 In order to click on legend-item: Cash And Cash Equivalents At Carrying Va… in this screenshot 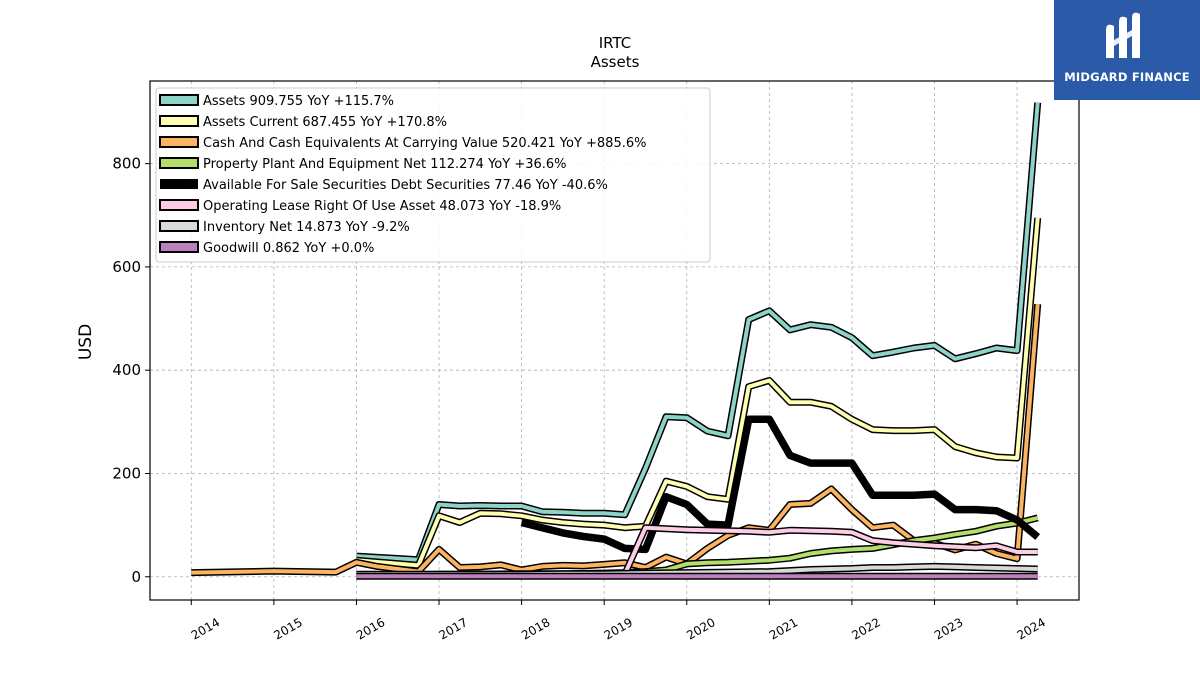, I will do `click(402, 143)`.